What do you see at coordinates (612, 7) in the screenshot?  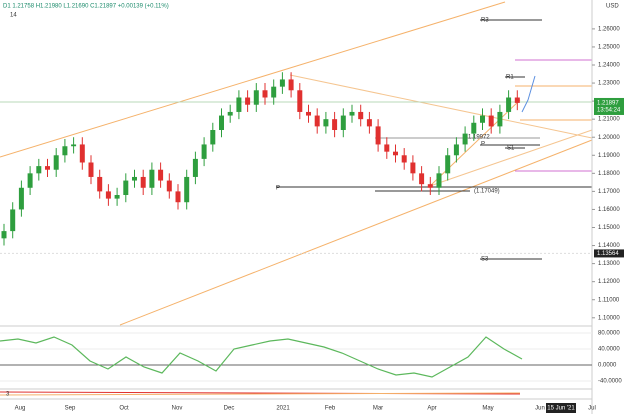 I see `currency: USD` at bounding box center [612, 7].